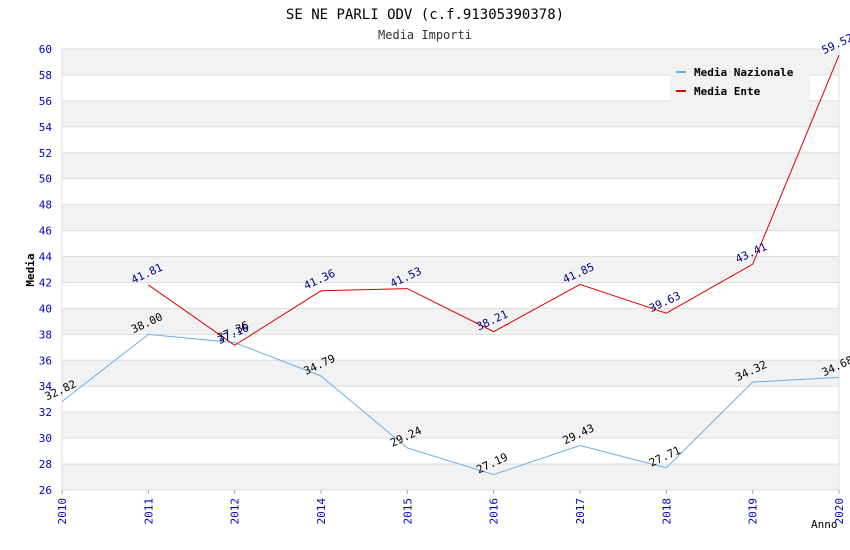 The image size is (850, 550). What do you see at coordinates (321, 511) in the screenshot?
I see `x-tick-label: 2014` at bounding box center [321, 511].